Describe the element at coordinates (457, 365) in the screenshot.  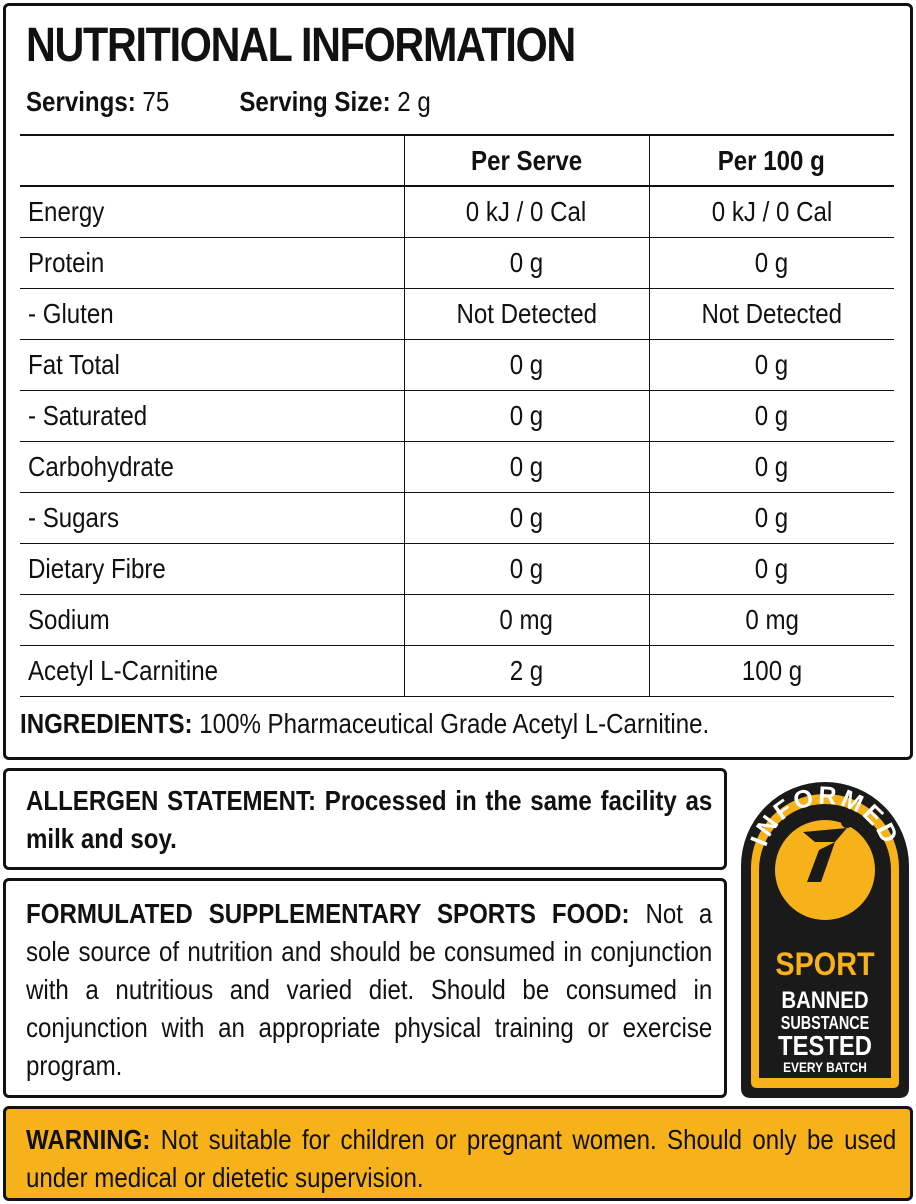
I see `table-row: Fat Total 0 g 0 g` at that location.